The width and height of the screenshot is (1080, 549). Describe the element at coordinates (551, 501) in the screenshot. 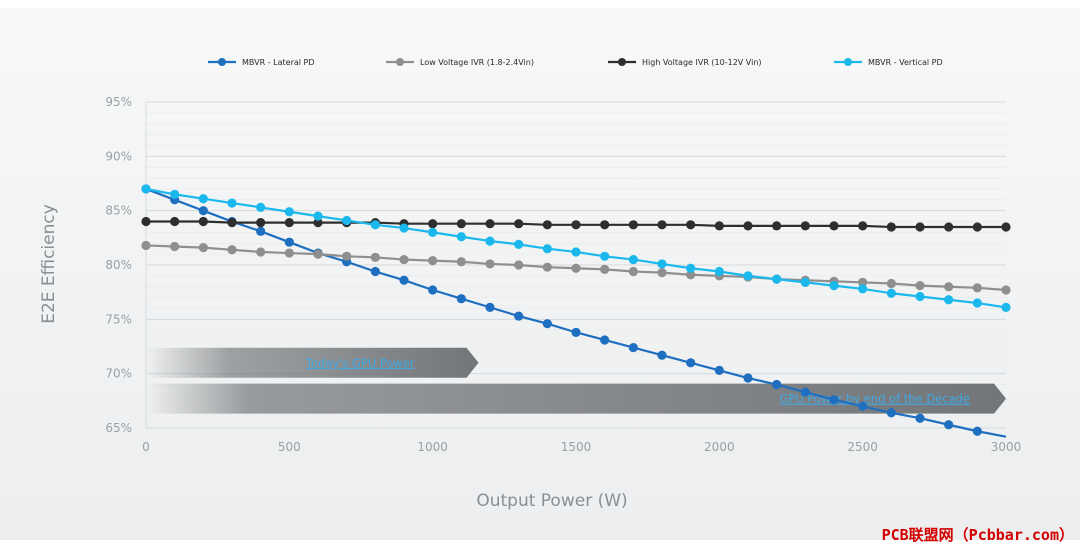

I see `x-axis-title: Output Power (W)` at that location.